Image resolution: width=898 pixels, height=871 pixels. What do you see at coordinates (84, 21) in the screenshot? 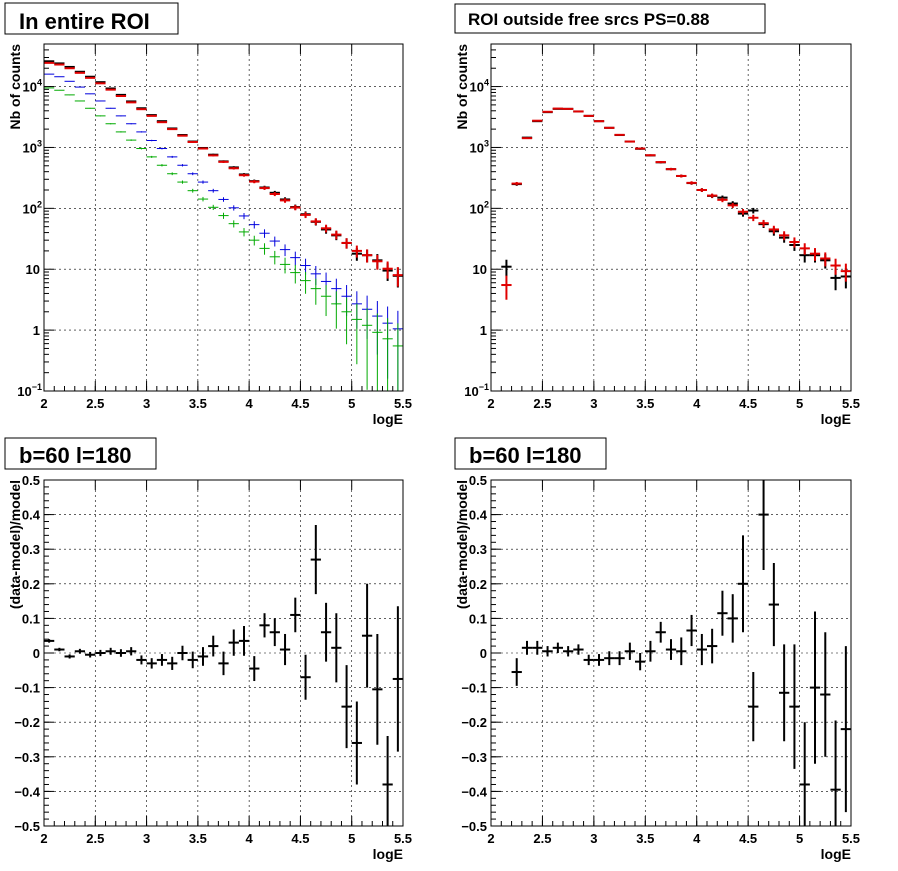
I see `chart-title: In entire ROI` at bounding box center [84, 21].